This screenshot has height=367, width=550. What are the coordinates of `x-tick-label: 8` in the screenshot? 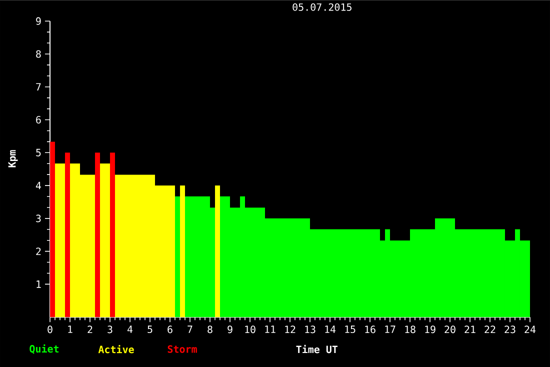 It's located at (210, 330).